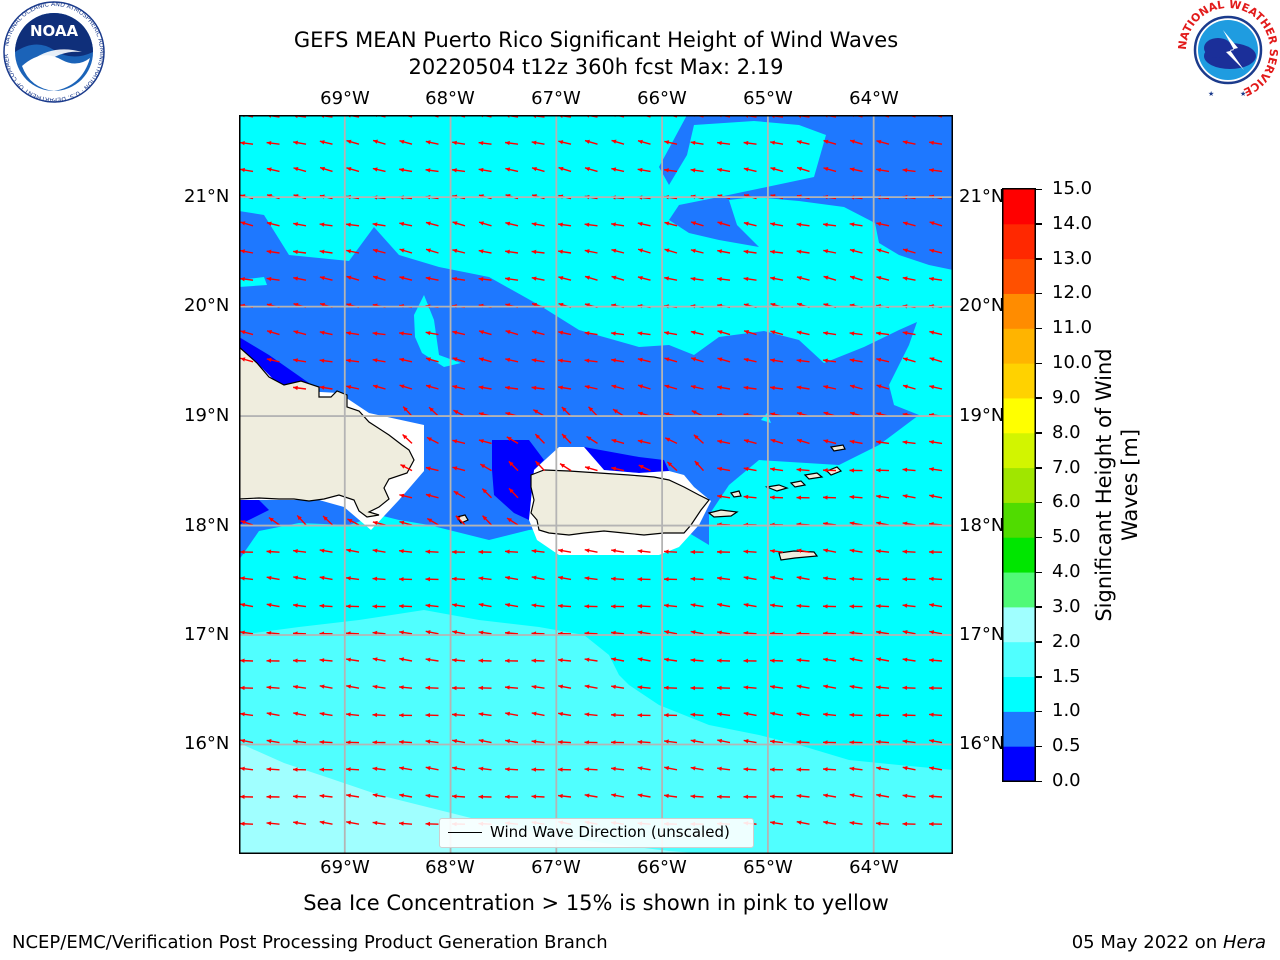  I want to click on lat-label-right-20n: 20°N, so click(982, 305).